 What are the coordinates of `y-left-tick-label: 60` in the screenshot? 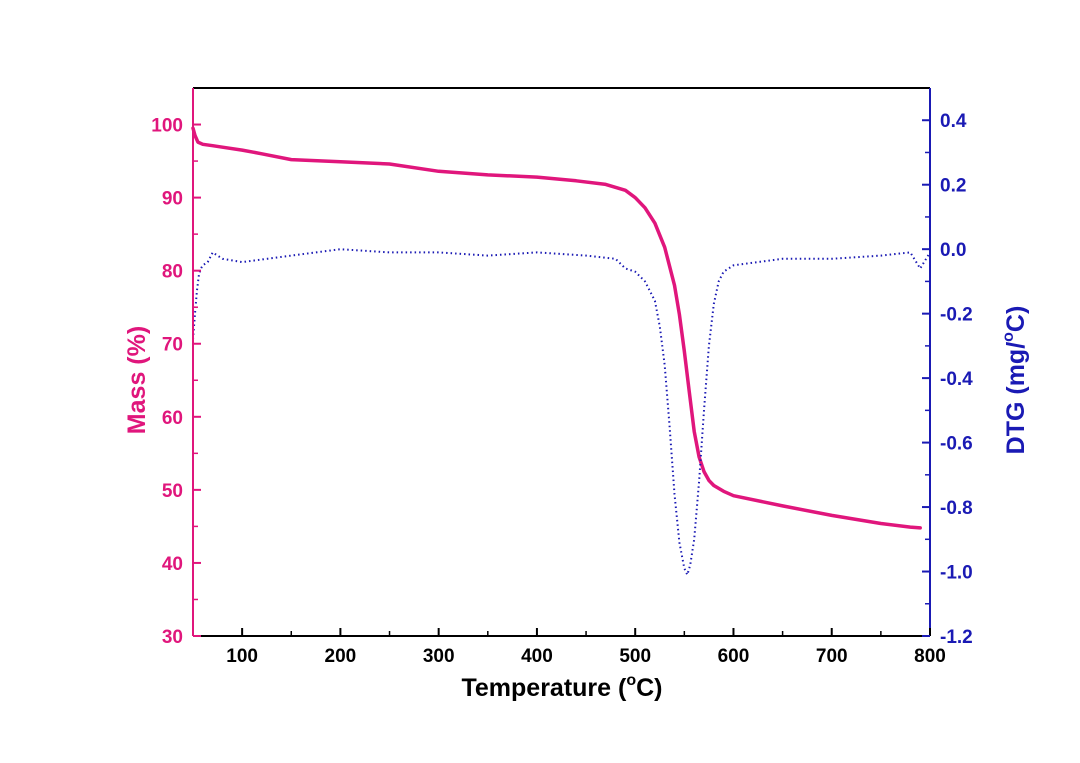 It's located at (172, 418).